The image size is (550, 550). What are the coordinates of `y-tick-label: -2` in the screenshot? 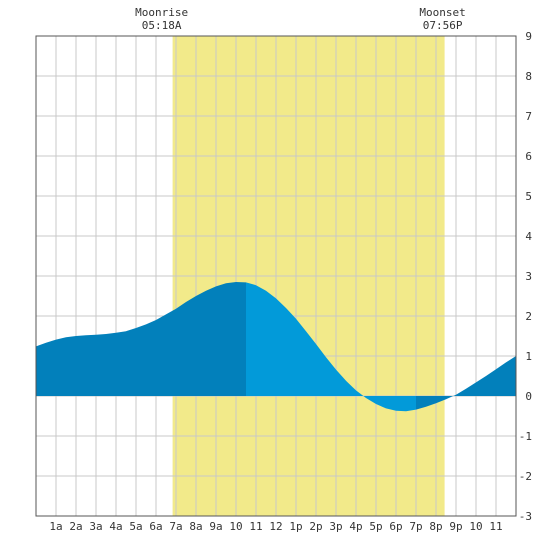 It's located at (525, 476).